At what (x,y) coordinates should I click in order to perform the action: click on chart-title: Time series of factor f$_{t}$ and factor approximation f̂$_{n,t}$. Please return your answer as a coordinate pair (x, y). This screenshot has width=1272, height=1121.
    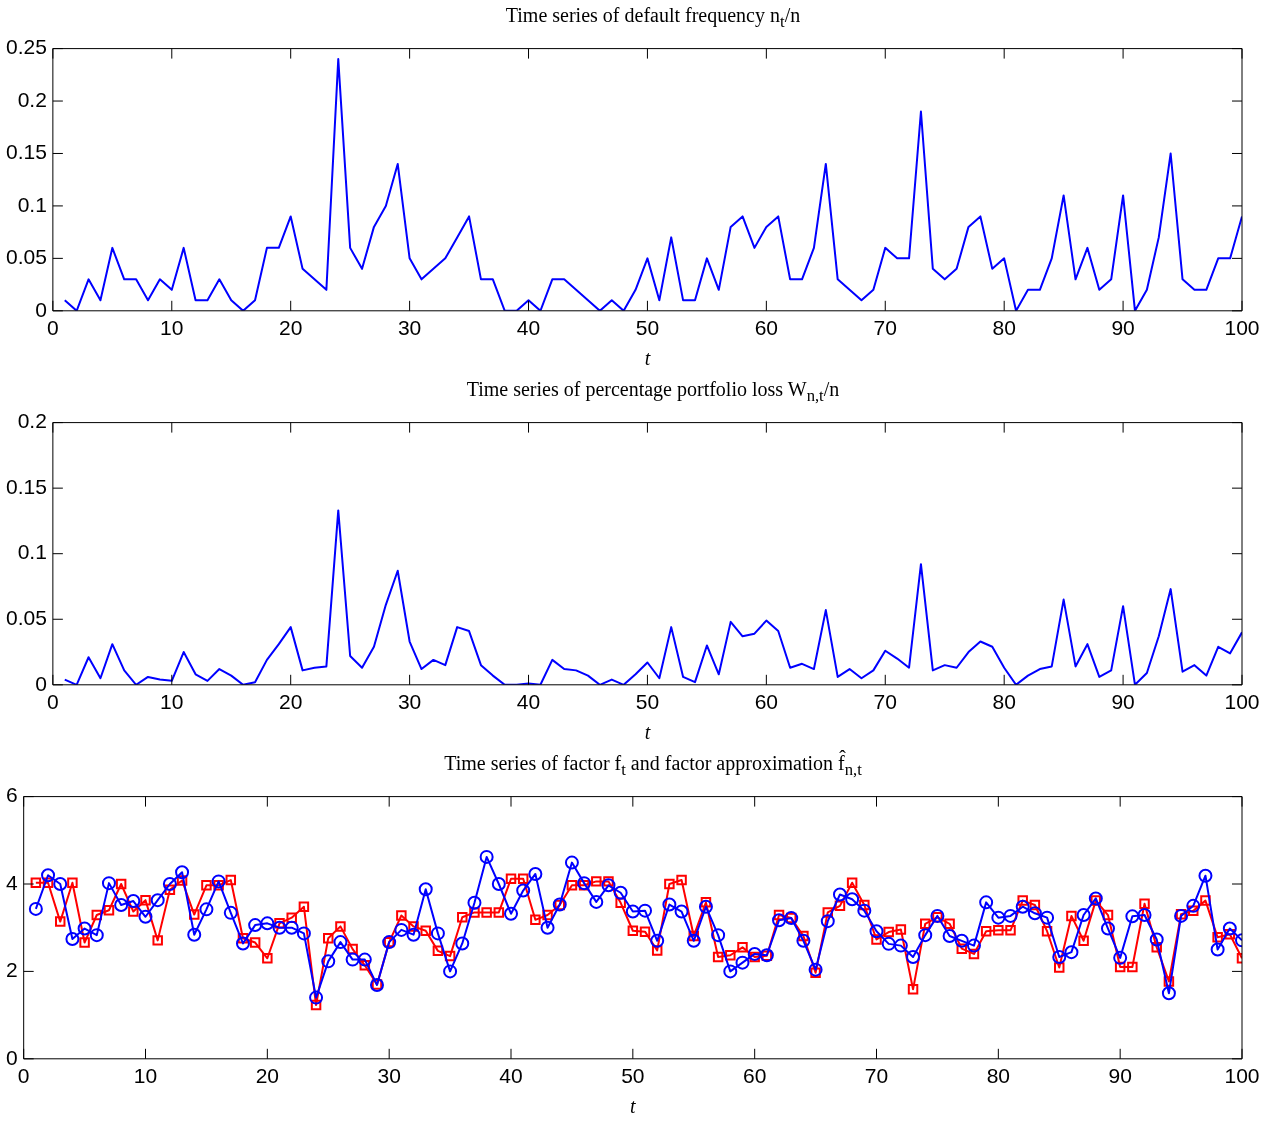
    Looking at the image, I should click on (653, 766).